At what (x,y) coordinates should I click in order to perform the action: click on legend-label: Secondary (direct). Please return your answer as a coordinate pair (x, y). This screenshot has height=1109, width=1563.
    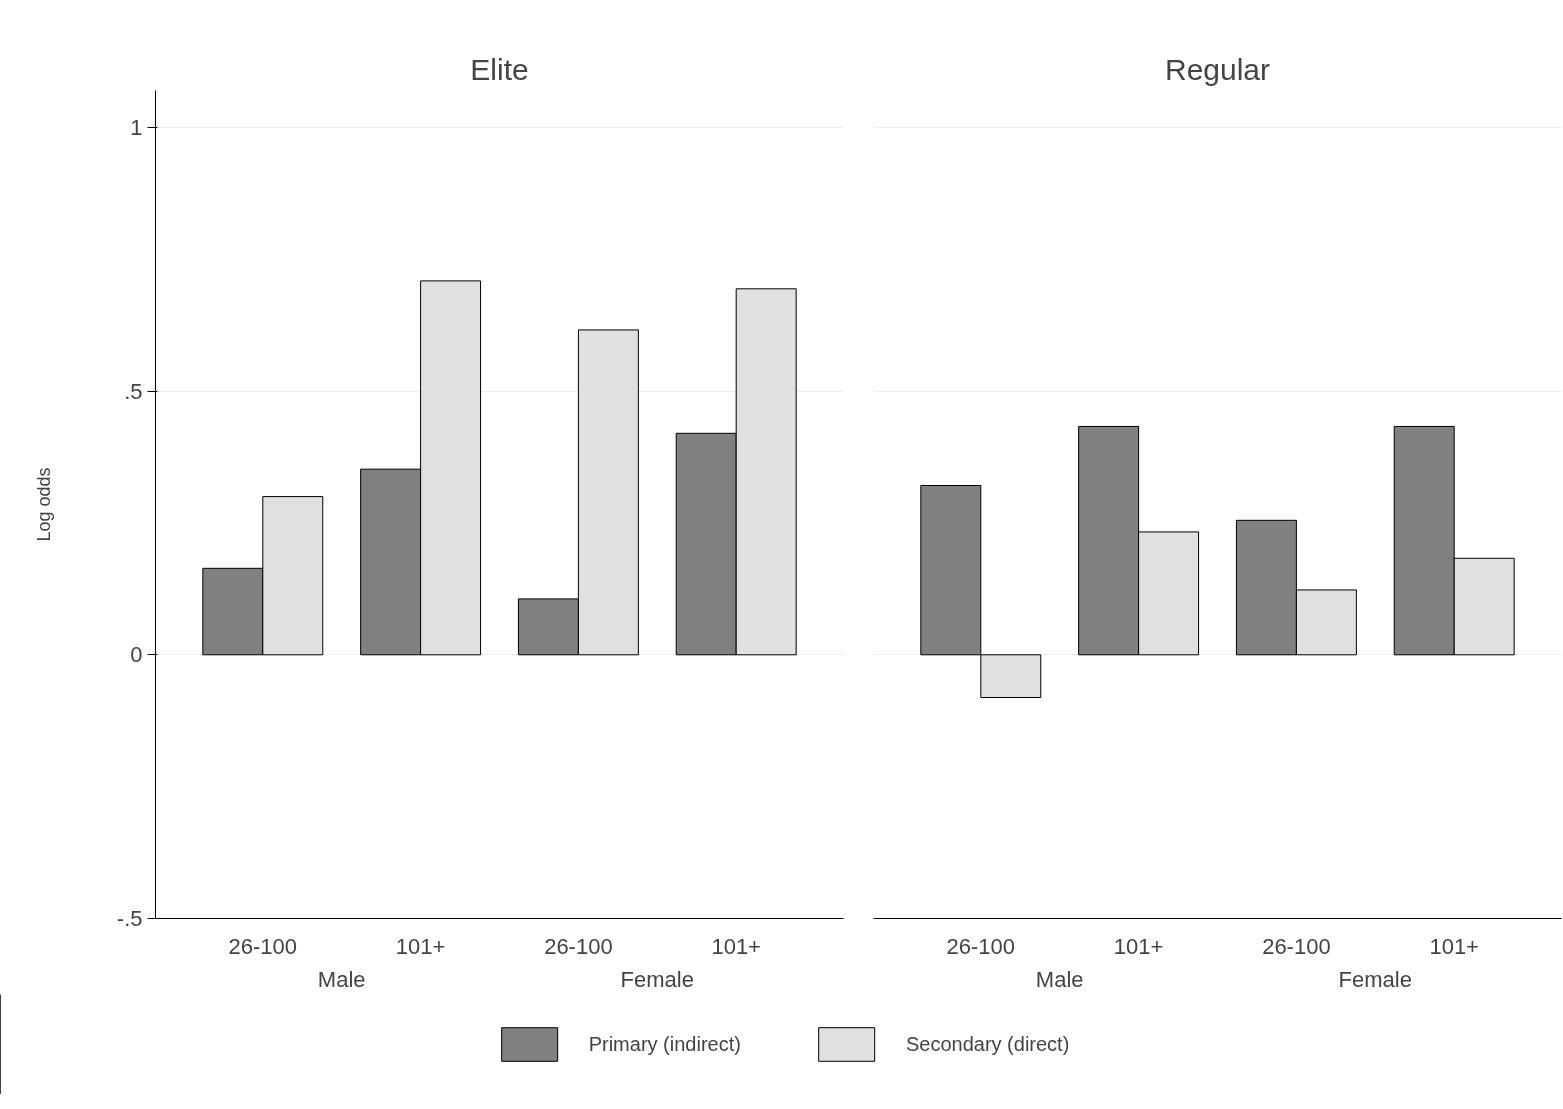
    Looking at the image, I should click on (987, 1044).